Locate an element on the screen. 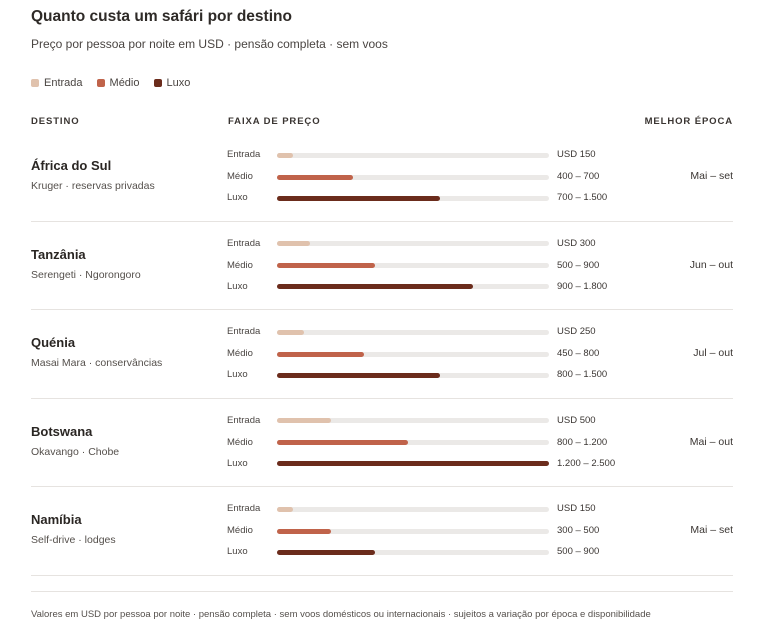 The width and height of the screenshot is (770, 639). price-label: 450 – 800 is located at coordinates (578, 353).